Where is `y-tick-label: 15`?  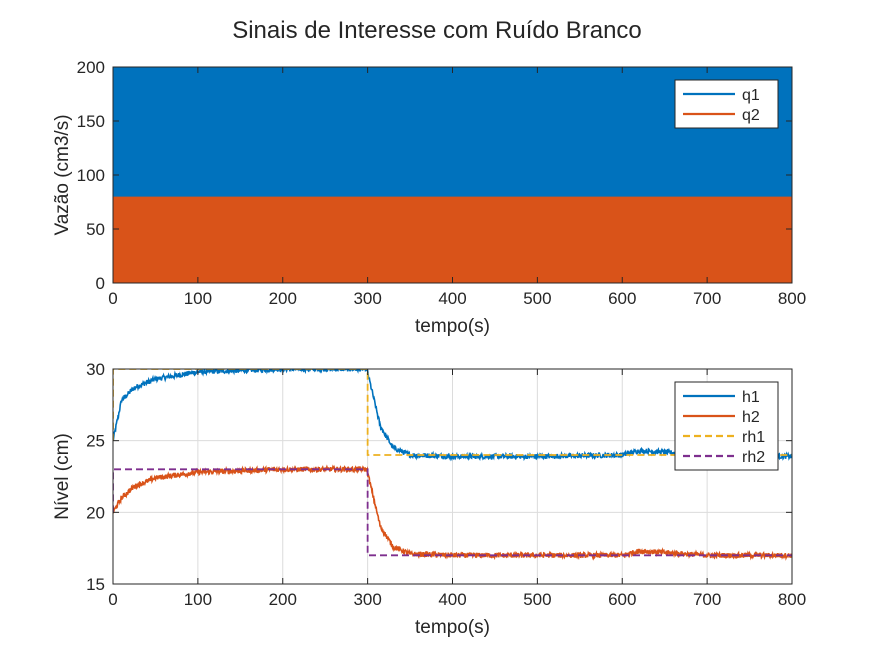 y-tick-label: 15 is located at coordinates (95, 584).